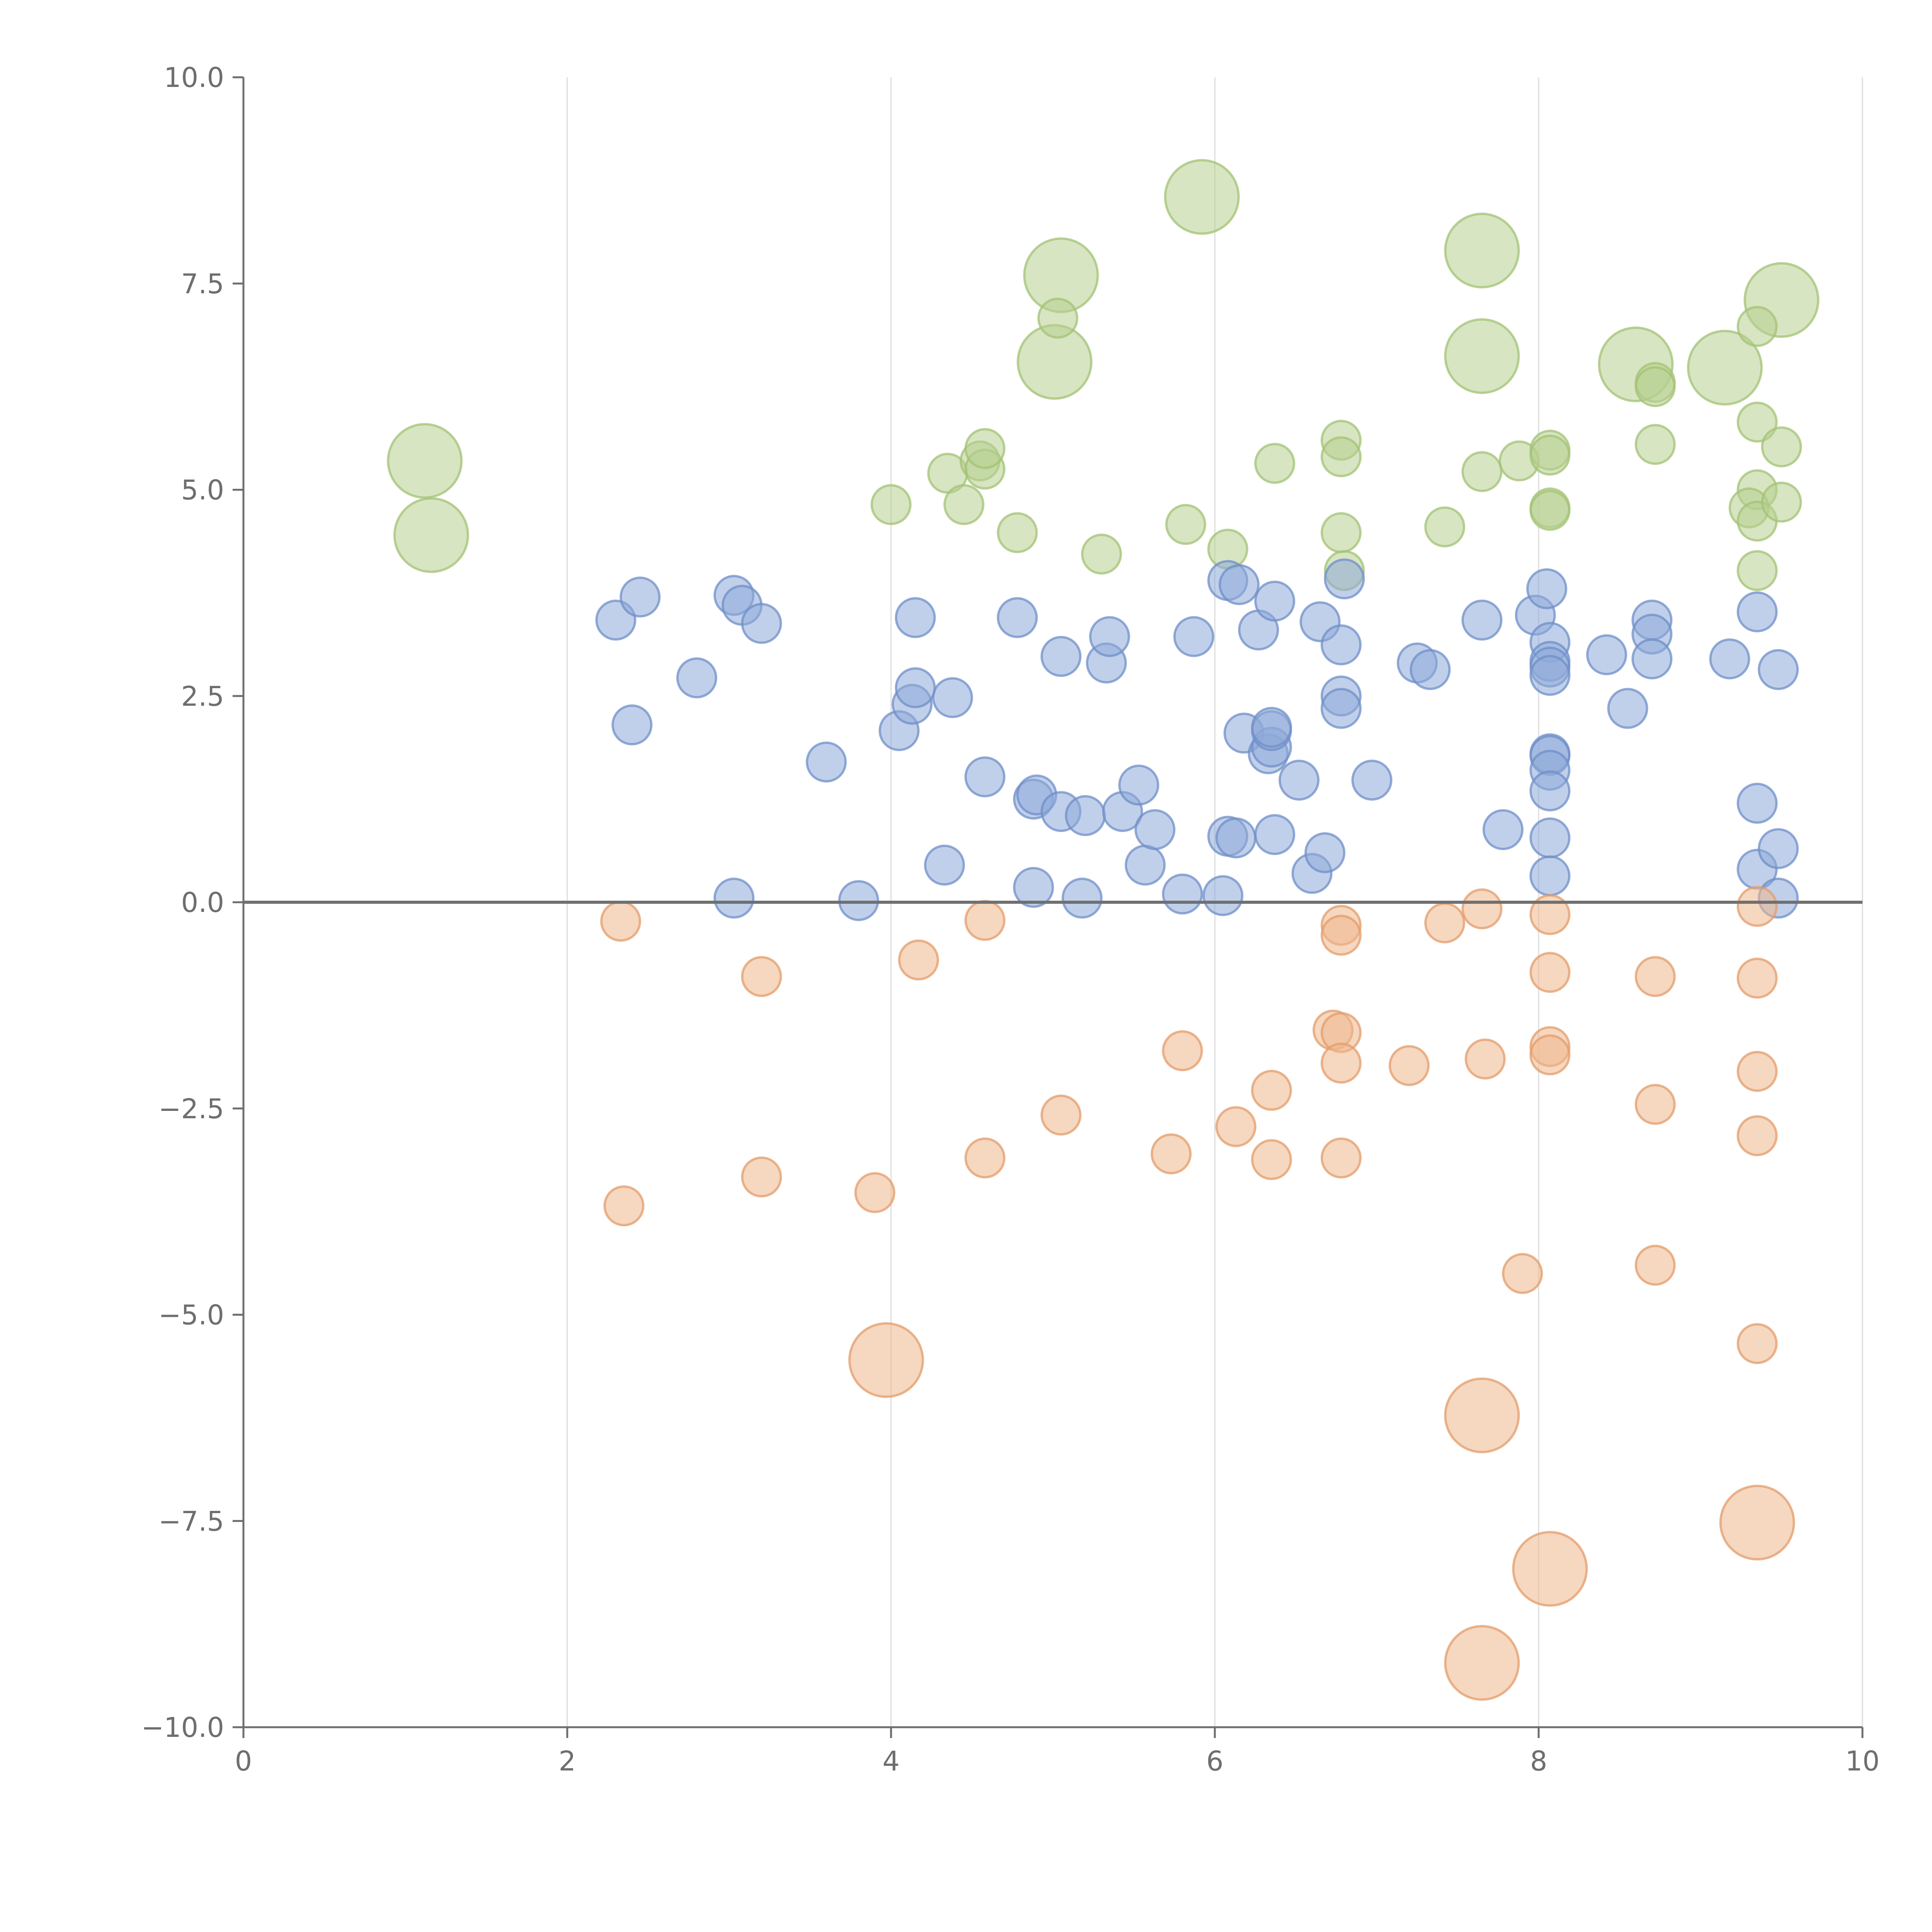 The height and width of the screenshot is (1932, 1932). I want to click on x-tick-label-0: 0, so click(244, 1761).